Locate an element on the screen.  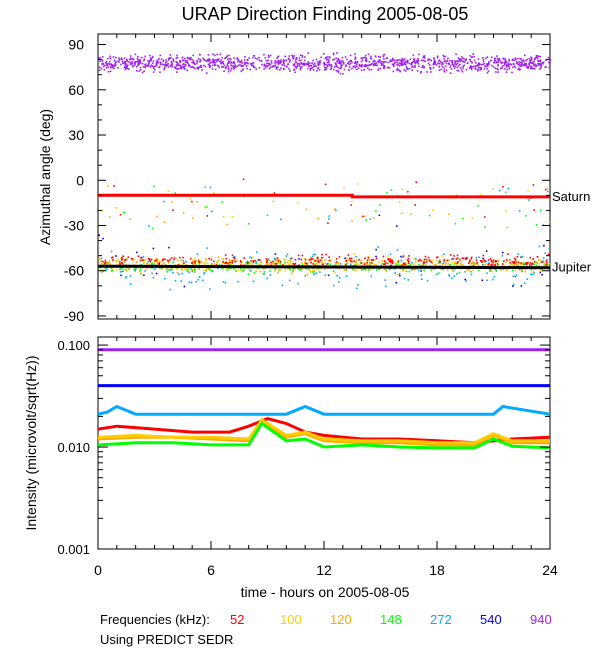
time-axis-label: time - hours on 2005-08-05 is located at coordinates (325, 592).